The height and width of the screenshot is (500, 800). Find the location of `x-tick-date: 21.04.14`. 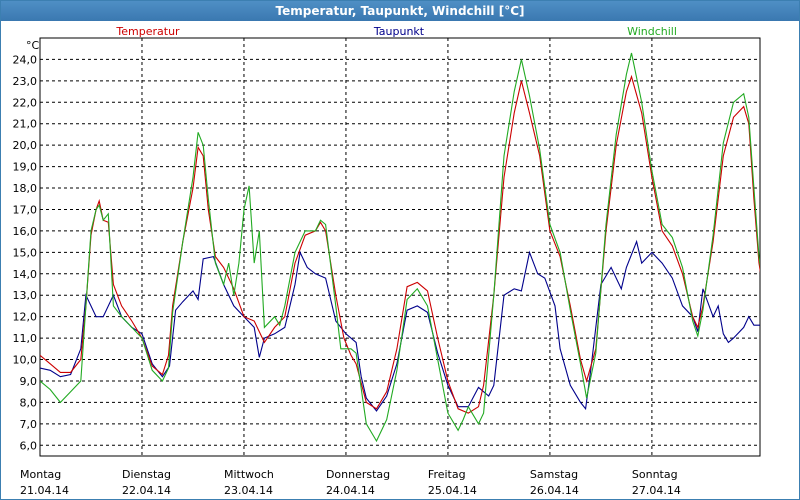

x-tick-date: 21.04.14 is located at coordinates (44, 490).